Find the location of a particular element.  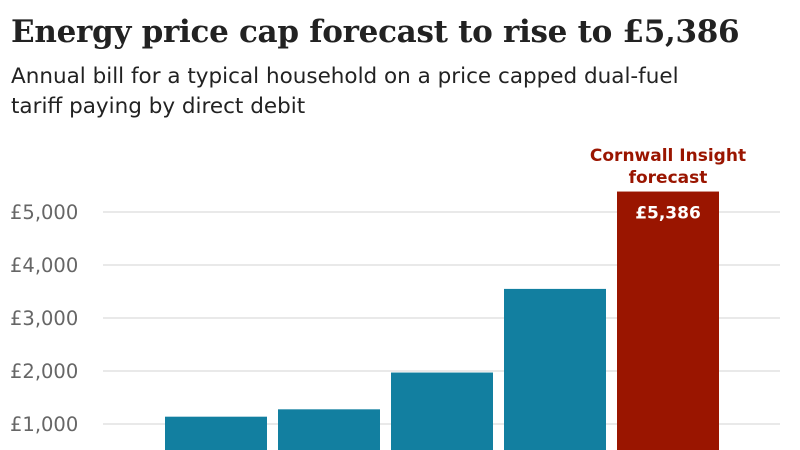

y-axis-labels: £1,000 £2,000 £3,000 £4,000 £5,000 is located at coordinates (44, 318).